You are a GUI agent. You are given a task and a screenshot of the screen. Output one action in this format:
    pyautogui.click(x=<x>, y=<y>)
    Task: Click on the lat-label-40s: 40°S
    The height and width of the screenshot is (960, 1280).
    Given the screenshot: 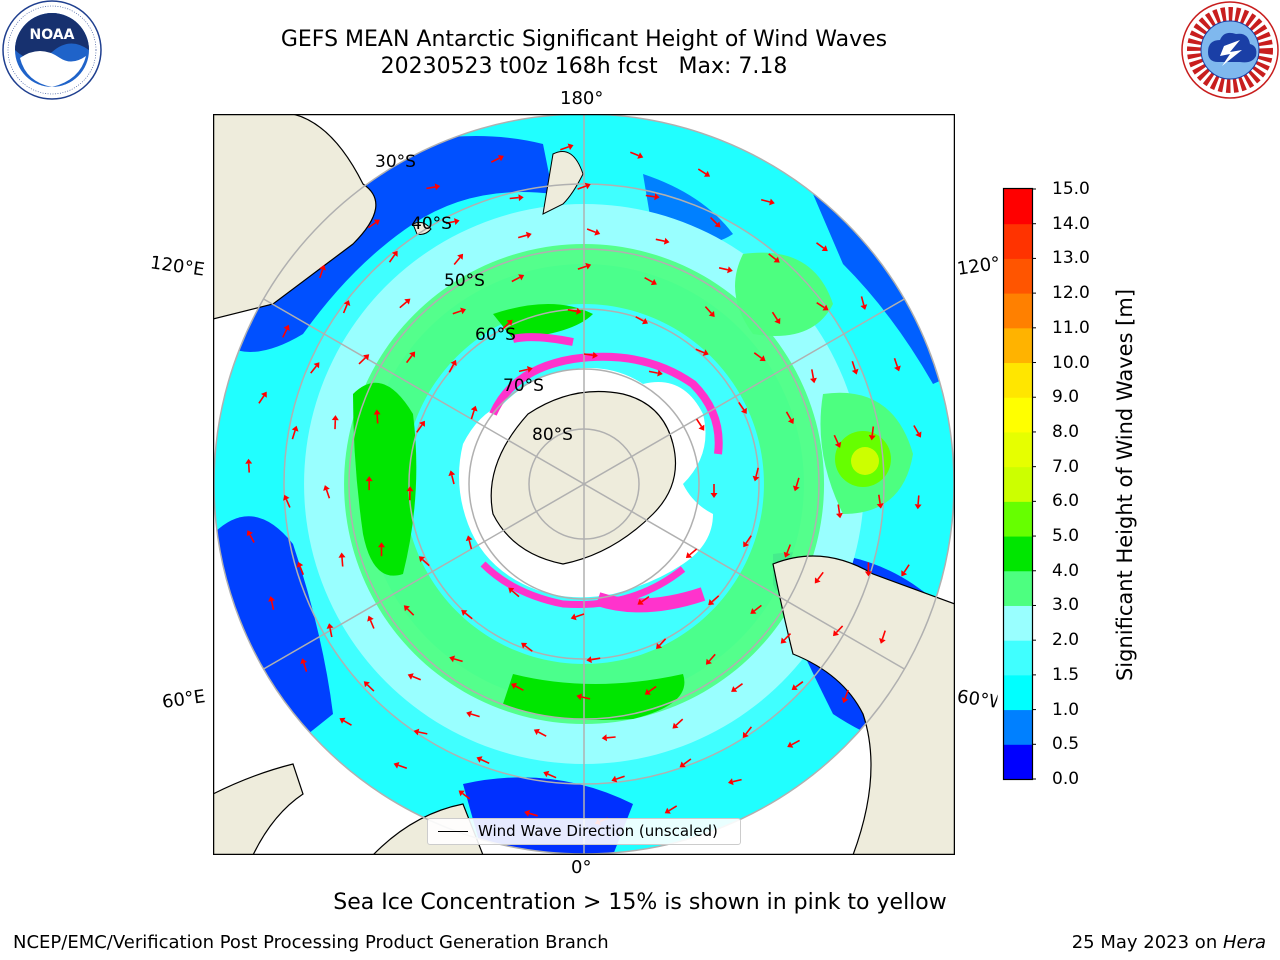 What is the action you would take?
    pyautogui.click(x=431, y=224)
    